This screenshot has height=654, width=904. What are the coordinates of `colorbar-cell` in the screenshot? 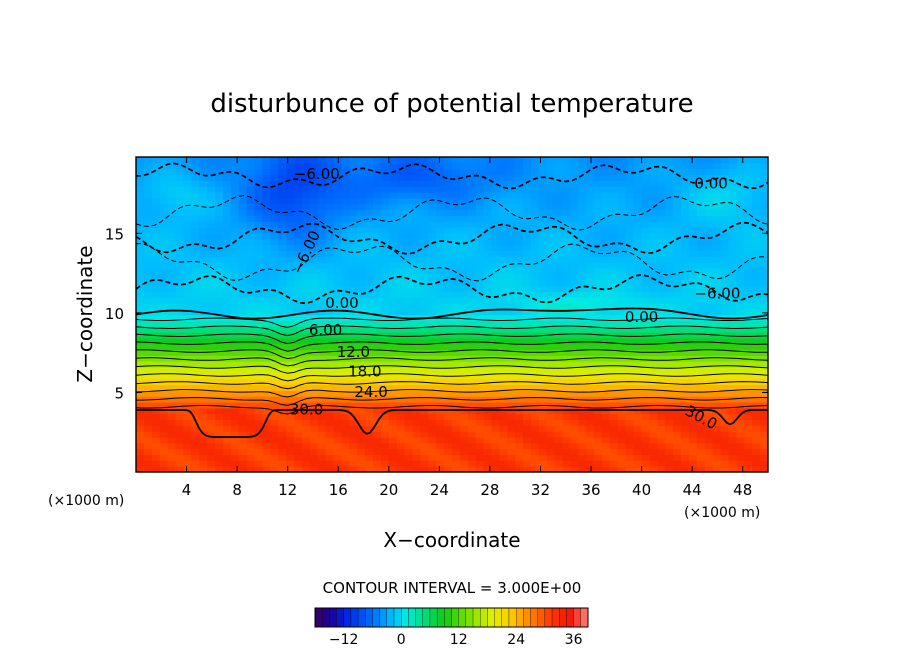 It's located at (534, 617).